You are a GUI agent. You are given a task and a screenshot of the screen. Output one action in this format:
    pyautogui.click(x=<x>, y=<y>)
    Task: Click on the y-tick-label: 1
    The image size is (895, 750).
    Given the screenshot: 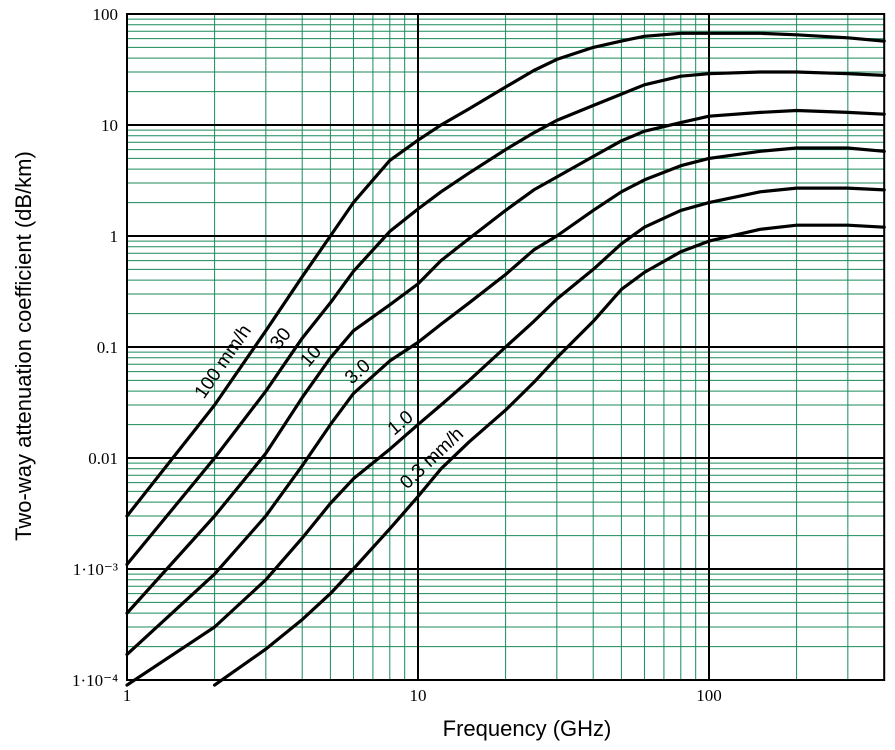 What is the action you would take?
    pyautogui.click(x=114, y=236)
    